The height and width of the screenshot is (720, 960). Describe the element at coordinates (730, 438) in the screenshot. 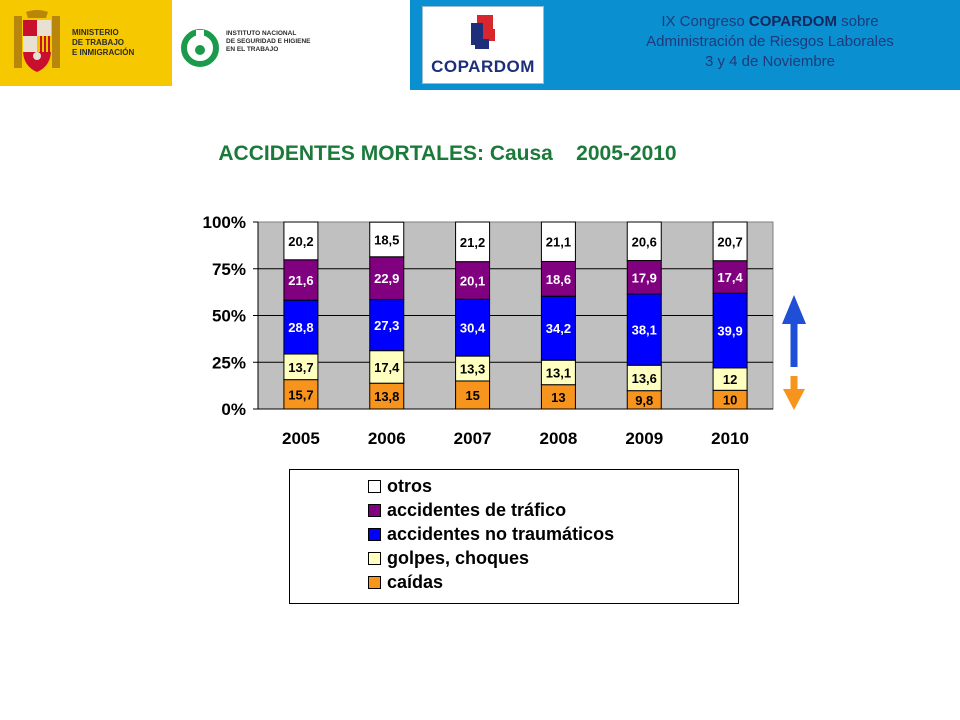

I see `x-tick-label: 2010` at that location.